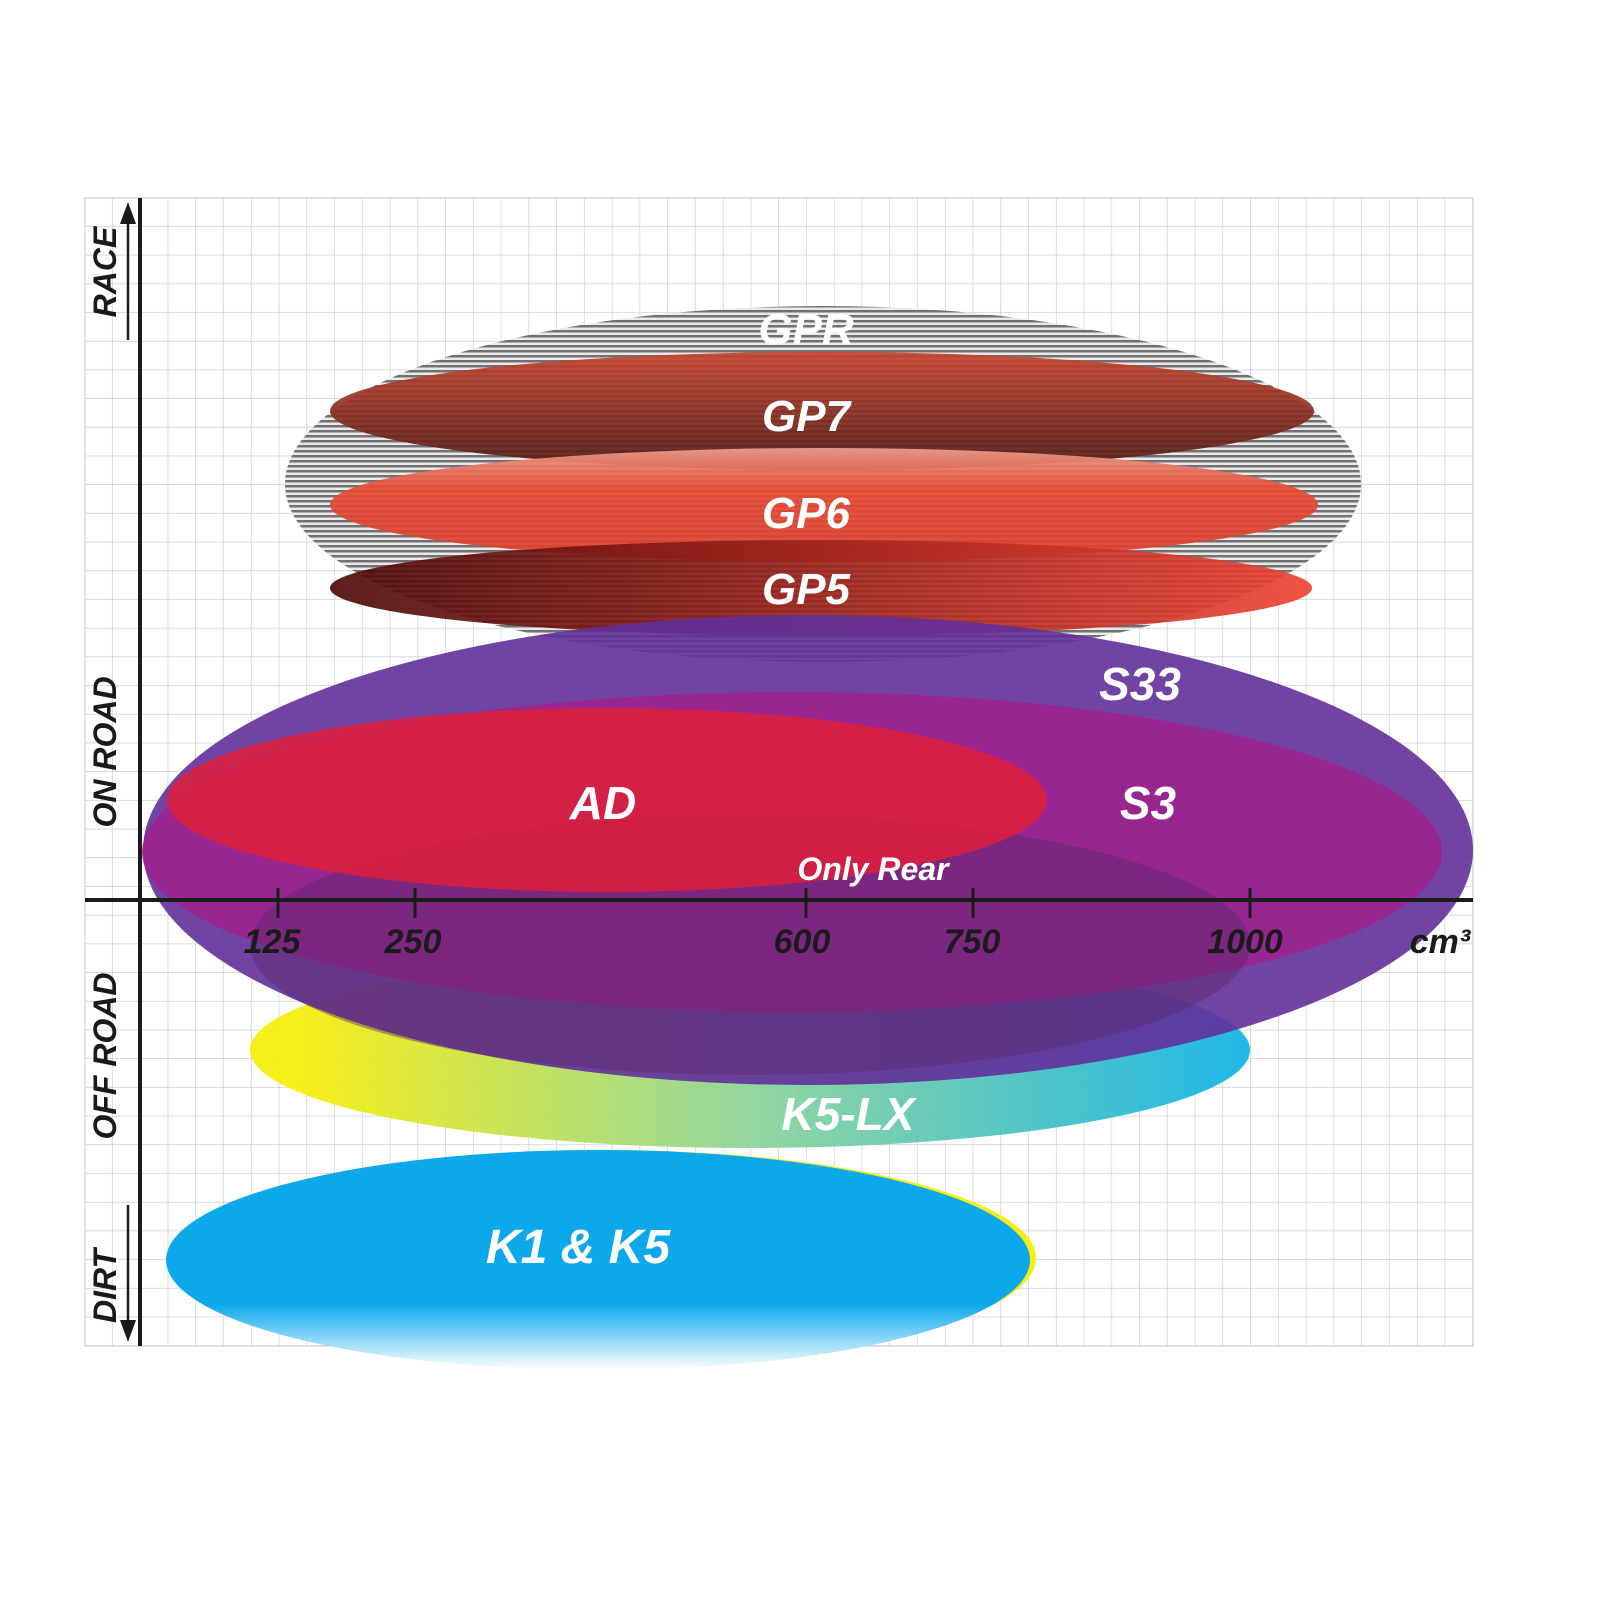 The image size is (1600, 1600). I want to click on x-axis-unit: cm³, so click(1441, 942).